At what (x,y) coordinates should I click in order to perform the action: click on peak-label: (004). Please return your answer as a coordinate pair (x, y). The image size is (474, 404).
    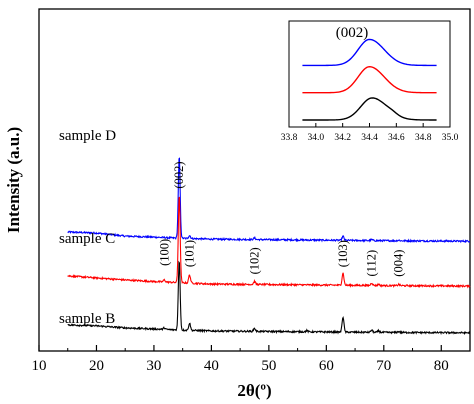
    Looking at the image, I should click on (399, 263).